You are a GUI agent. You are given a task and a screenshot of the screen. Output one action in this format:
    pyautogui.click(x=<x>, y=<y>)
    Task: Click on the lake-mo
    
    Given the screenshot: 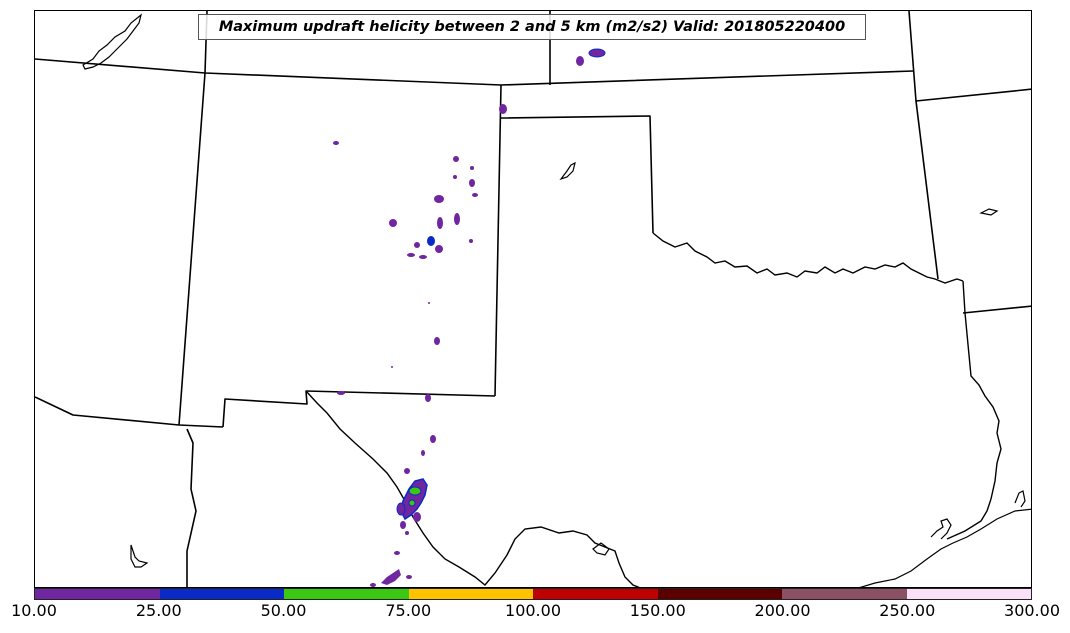 What is the action you would take?
    pyautogui.click(x=989, y=212)
    